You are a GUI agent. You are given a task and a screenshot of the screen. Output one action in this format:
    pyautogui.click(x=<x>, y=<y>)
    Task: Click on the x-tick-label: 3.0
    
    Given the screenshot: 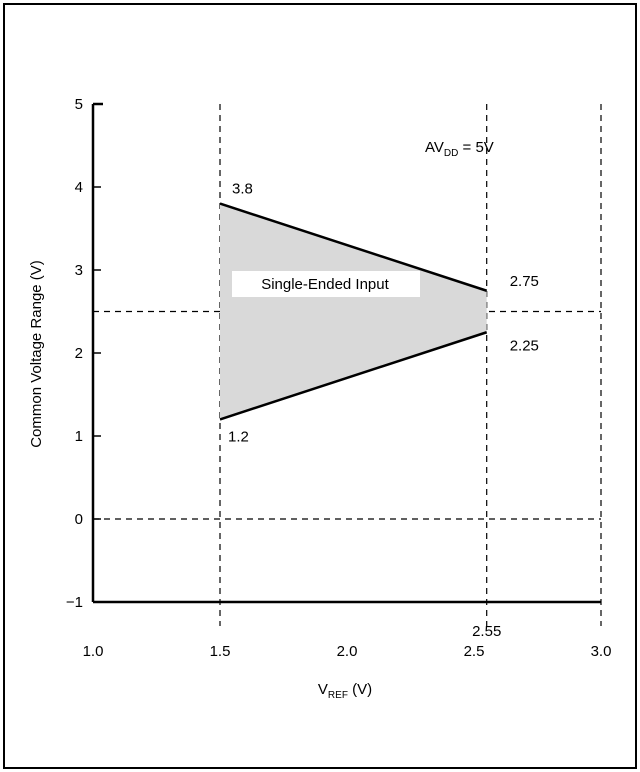 What is the action you would take?
    pyautogui.click(x=601, y=651)
    